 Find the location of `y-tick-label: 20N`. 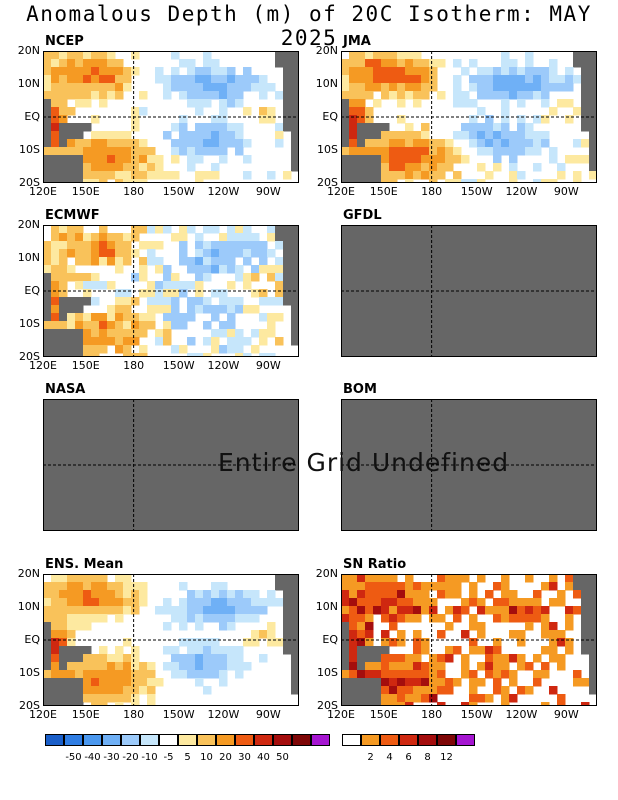

y-tick-label: 20N is located at coordinates (326, 50).